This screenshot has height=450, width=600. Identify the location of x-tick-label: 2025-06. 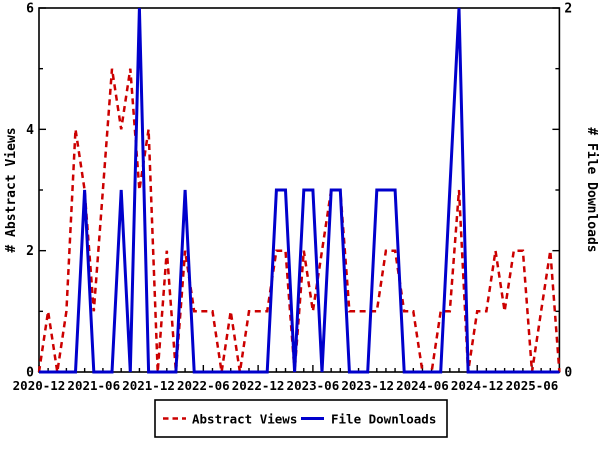
(532, 385).